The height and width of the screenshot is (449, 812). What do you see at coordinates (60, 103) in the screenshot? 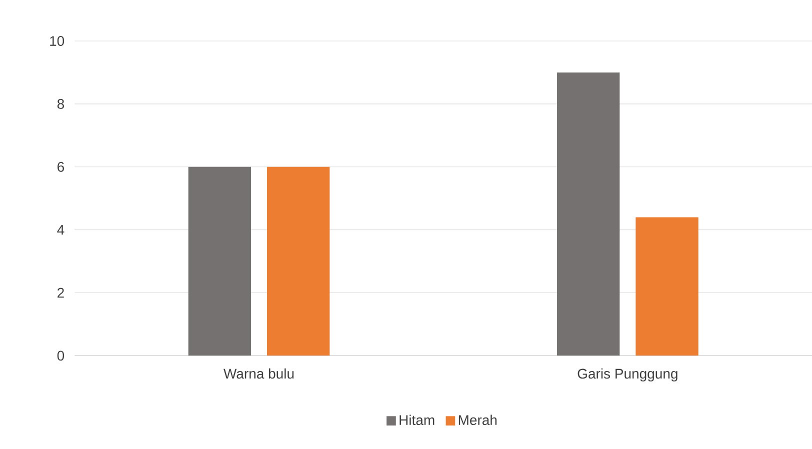
I see `y-tick-label: 8` at bounding box center [60, 103].